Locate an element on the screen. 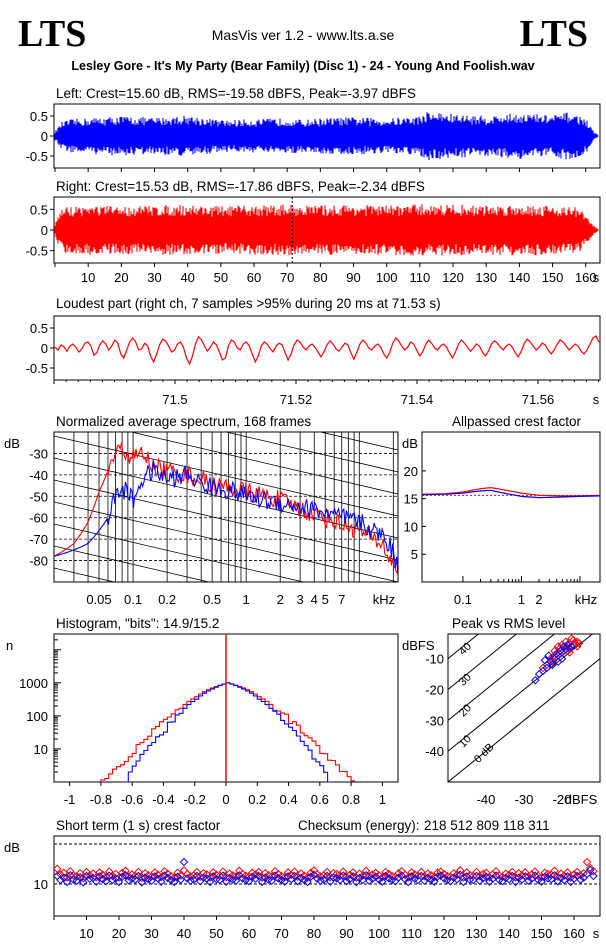 This screenshot has width=606, height=946. right-waveform-signal is located at coordinates (326, 230).